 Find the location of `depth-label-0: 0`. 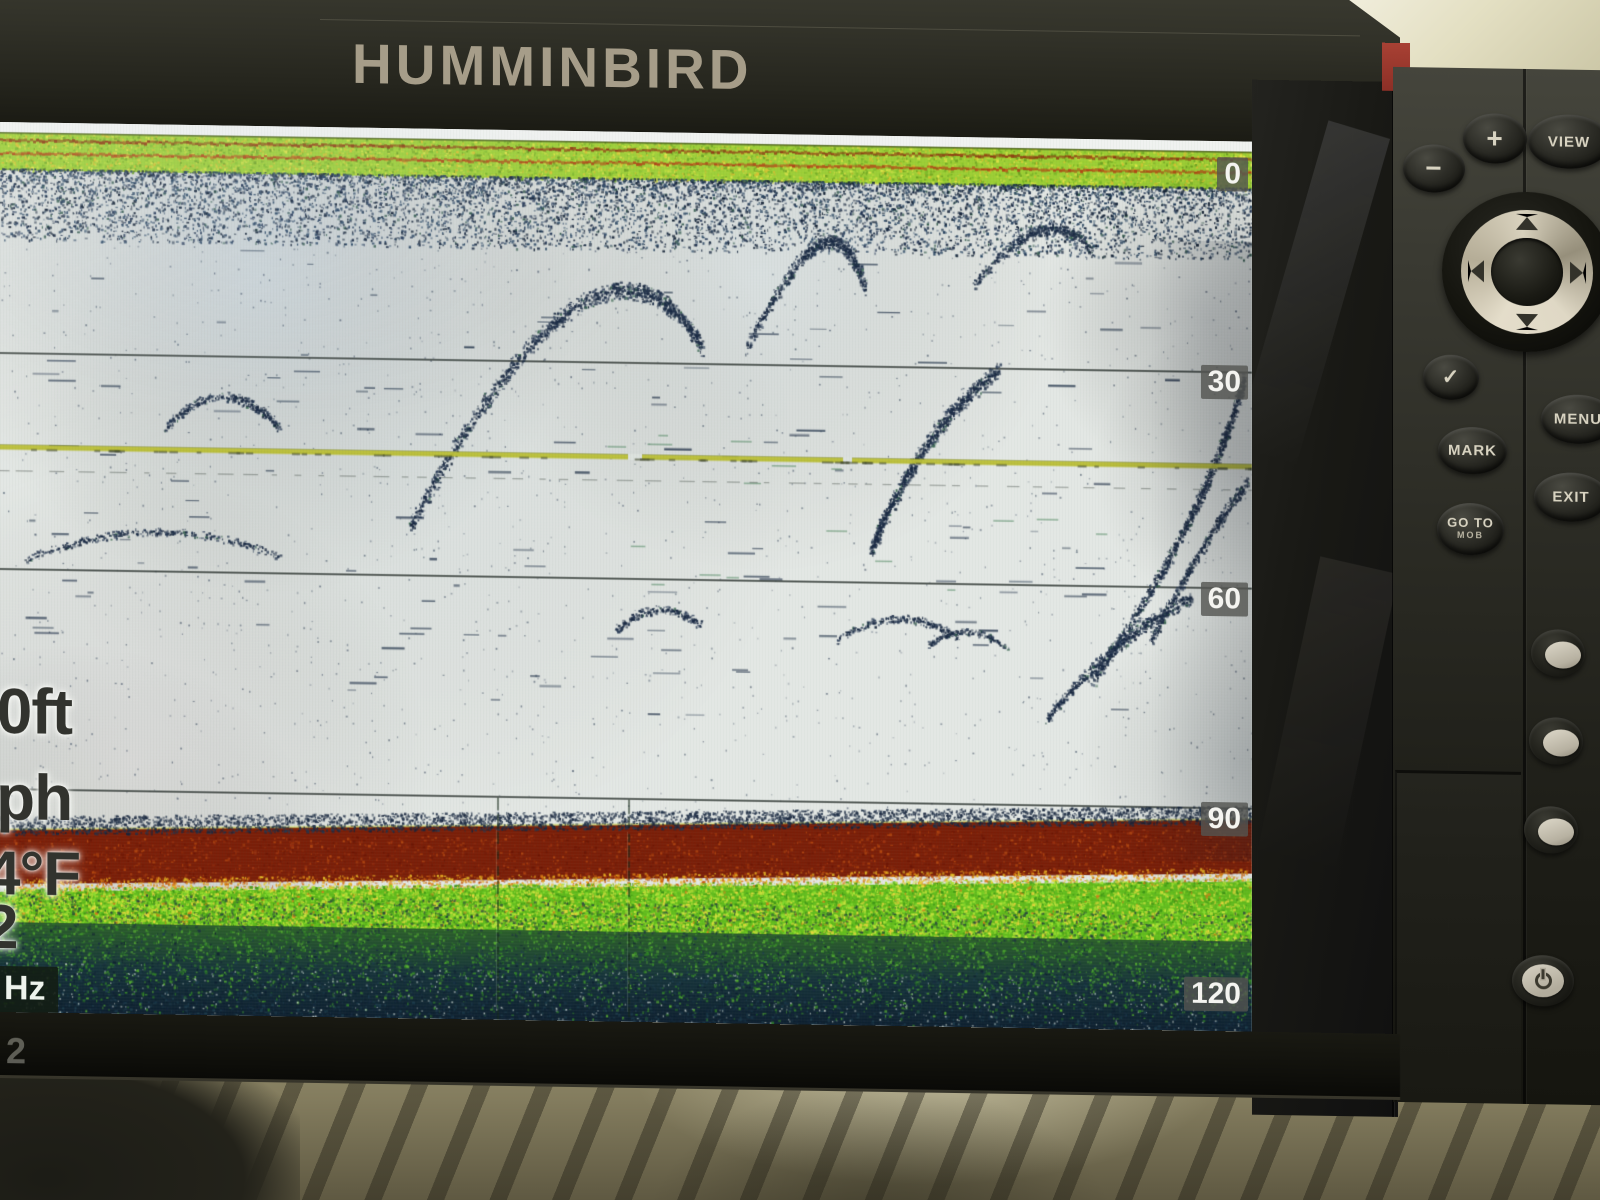

depth-label-0: 0 is located at coordinates (1232, 174).